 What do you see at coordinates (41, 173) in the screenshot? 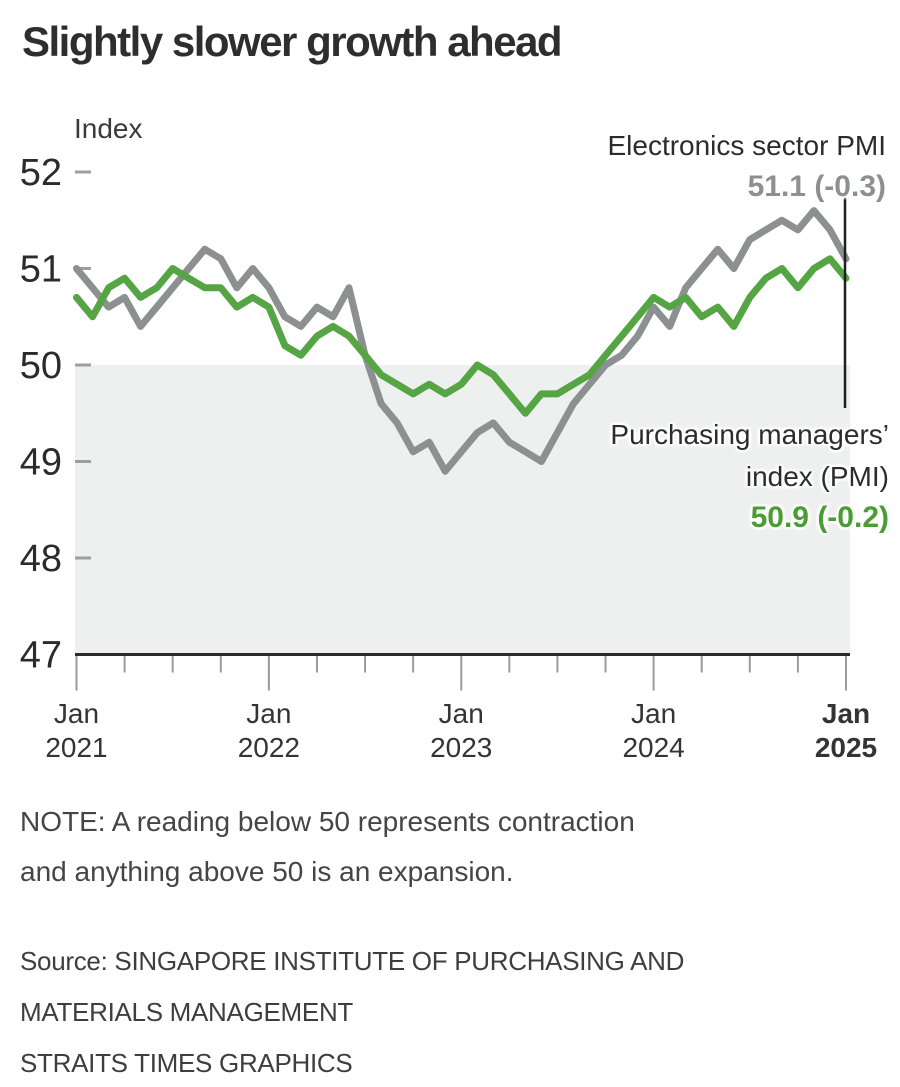
I see `y-tick-label: 52` at bounding box center [41, 173].